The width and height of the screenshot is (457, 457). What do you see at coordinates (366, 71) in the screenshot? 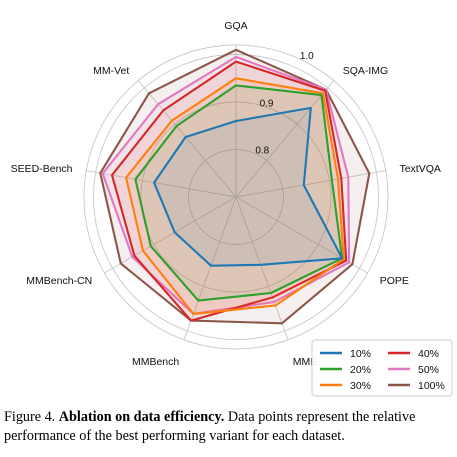
I see `axis-label-1: SQA-IMG` at bounding box center [366, 71].